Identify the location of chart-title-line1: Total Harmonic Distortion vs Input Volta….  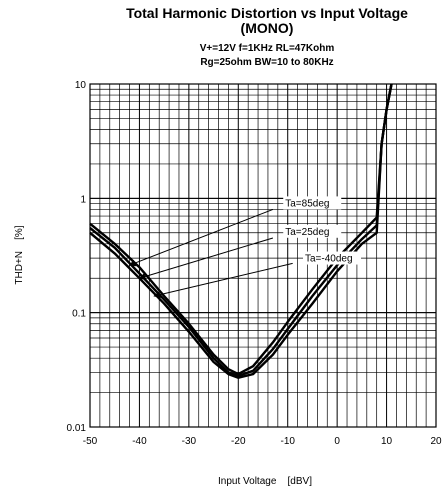
(267, 13).